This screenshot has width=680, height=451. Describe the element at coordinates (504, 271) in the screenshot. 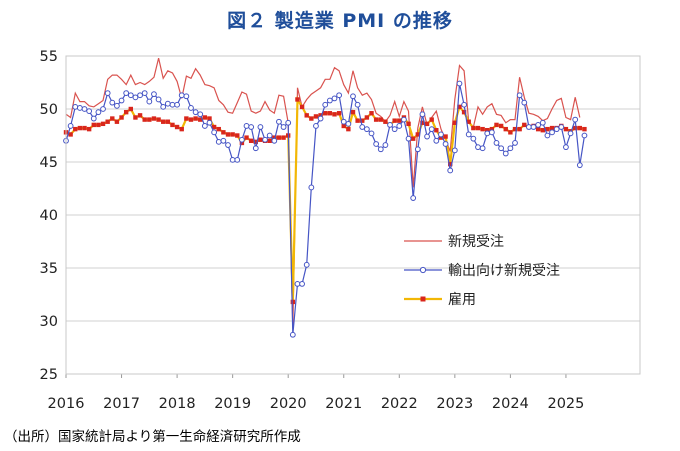

I see `legend-label: 輸出向け新規受注` at that location.